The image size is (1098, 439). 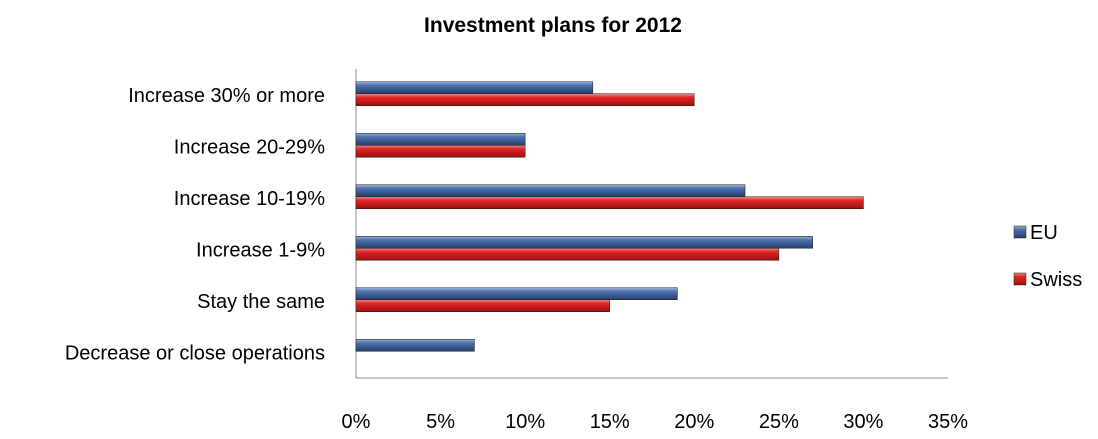 I want to click on category-label: Increase 1-9%, so click(x=260, y=250).